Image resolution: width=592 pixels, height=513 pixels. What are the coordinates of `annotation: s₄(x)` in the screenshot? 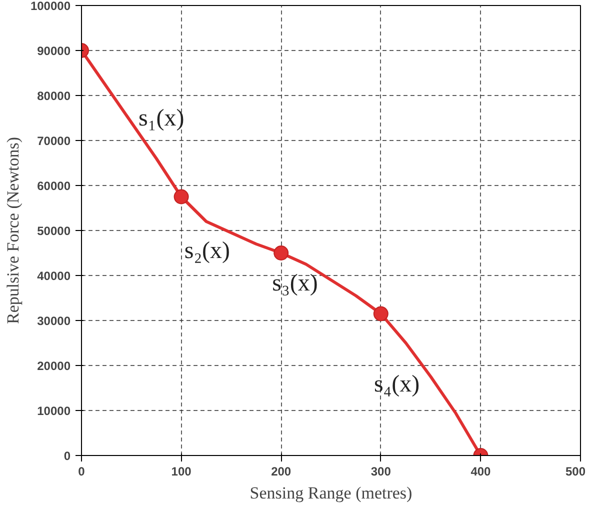 It's located at (397, 385).